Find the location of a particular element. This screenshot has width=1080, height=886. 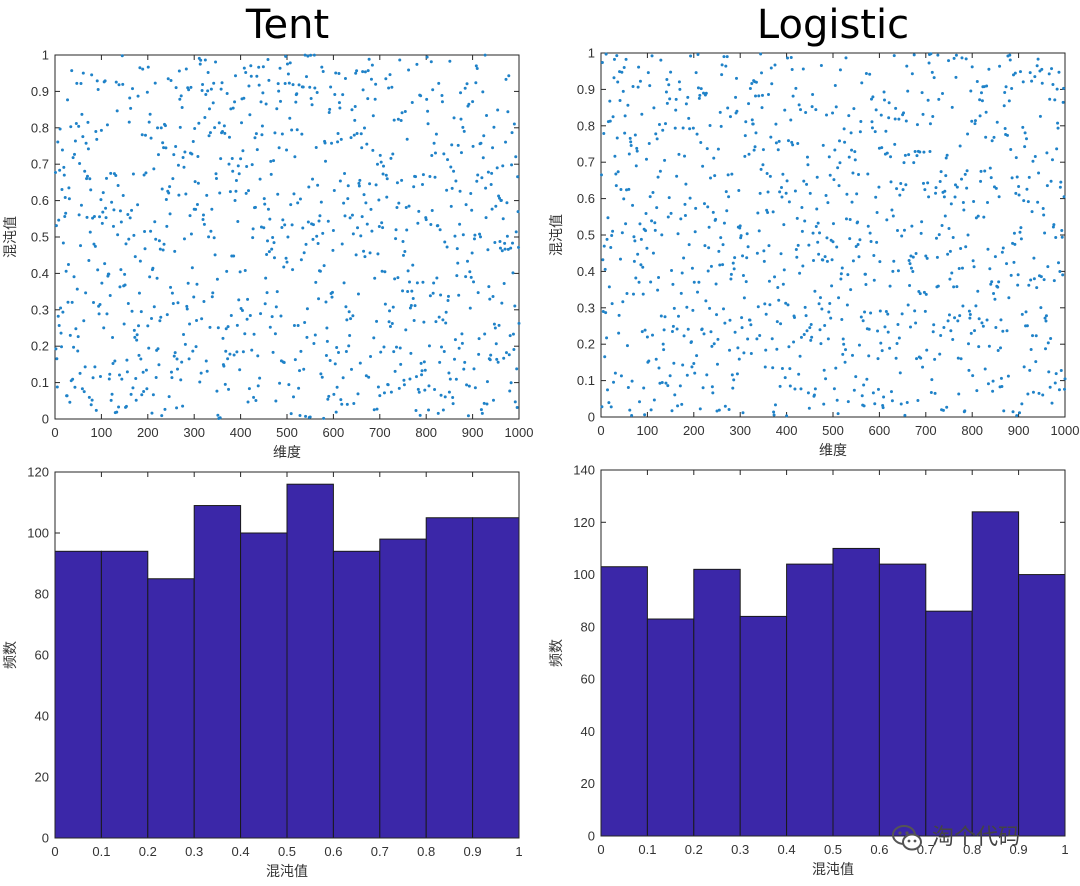

logistic-scatter-xtick-label: 800 is located at coordinates (972, 430).